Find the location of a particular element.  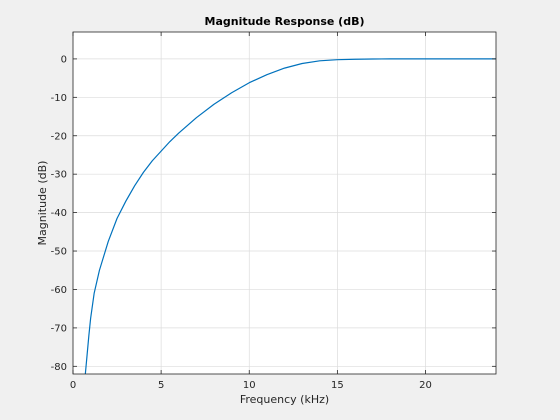

y-tick-label: -80 is located at coordinates (59, 367).